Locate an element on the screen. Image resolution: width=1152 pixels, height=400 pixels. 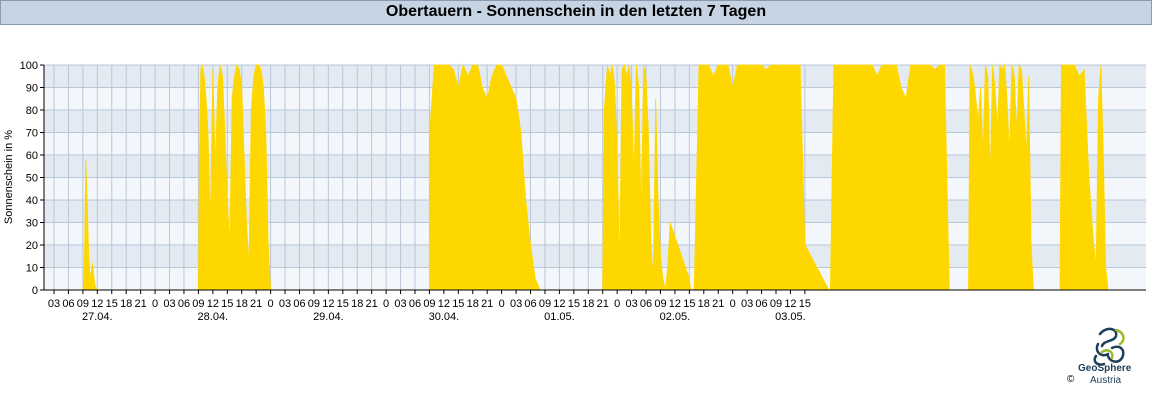
y-tick-label: 90 is located at coordinates (32, 89).